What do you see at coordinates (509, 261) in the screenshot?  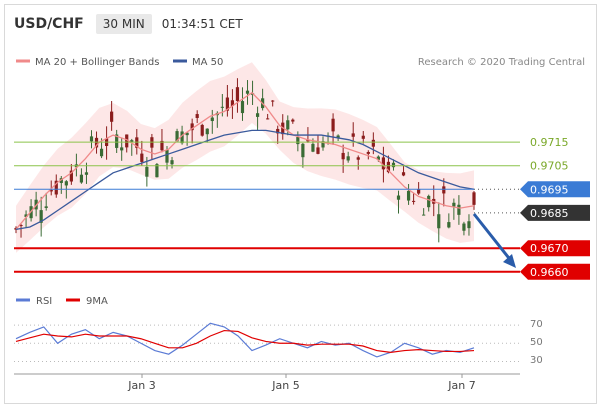 I see `forecast-arrowhead` at bounding box center [509, 261].